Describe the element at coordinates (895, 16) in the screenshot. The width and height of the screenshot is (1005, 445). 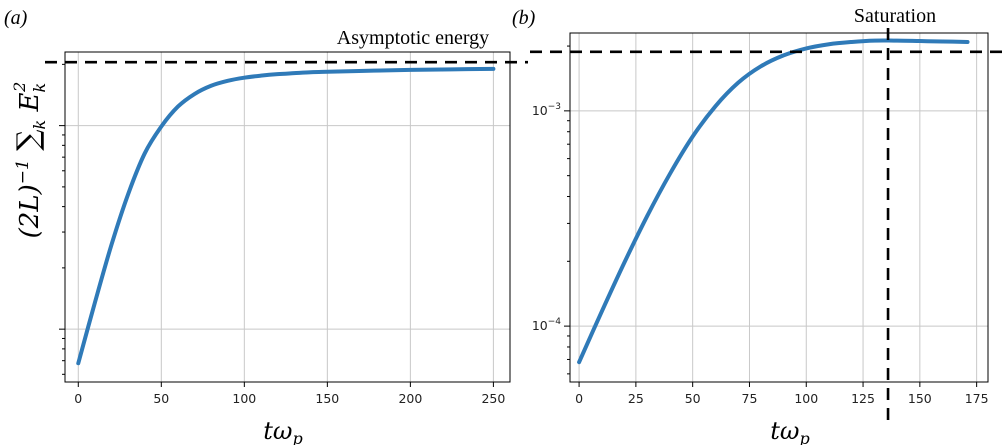
I see `saturation-annotation: Saturation` at that location.